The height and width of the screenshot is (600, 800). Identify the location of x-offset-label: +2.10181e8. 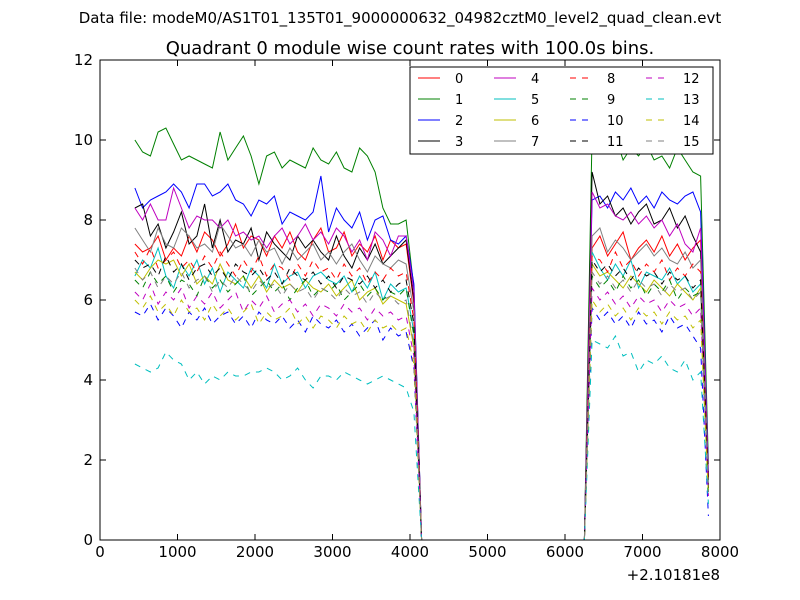
(673, 575).